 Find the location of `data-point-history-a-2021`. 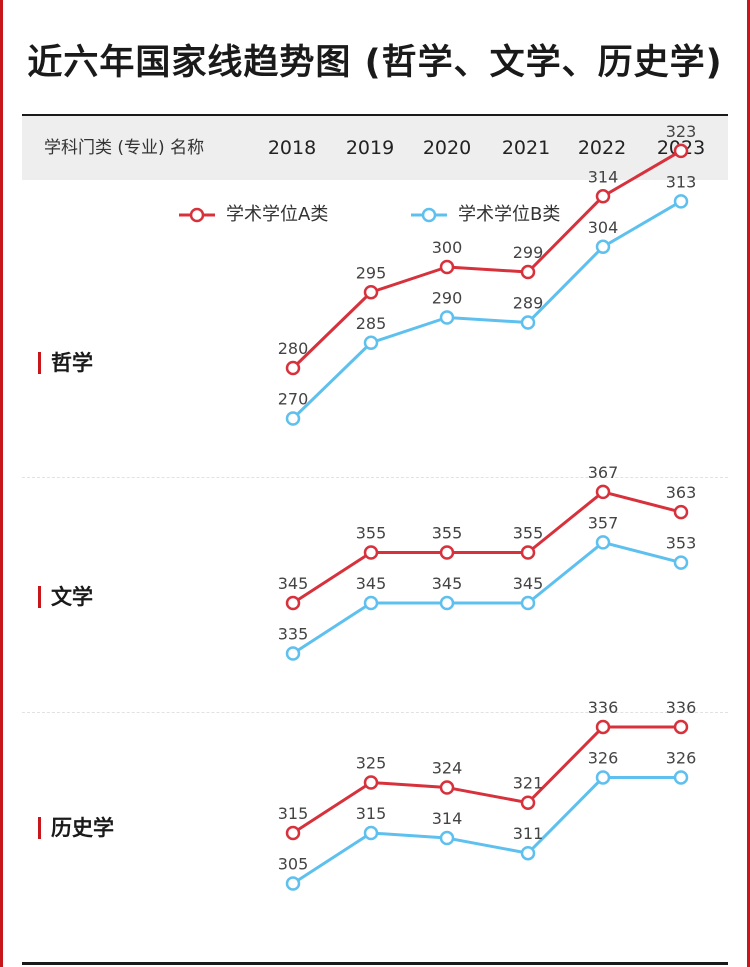

data-point-history-a-2021 is located at coordinates (528, 802).